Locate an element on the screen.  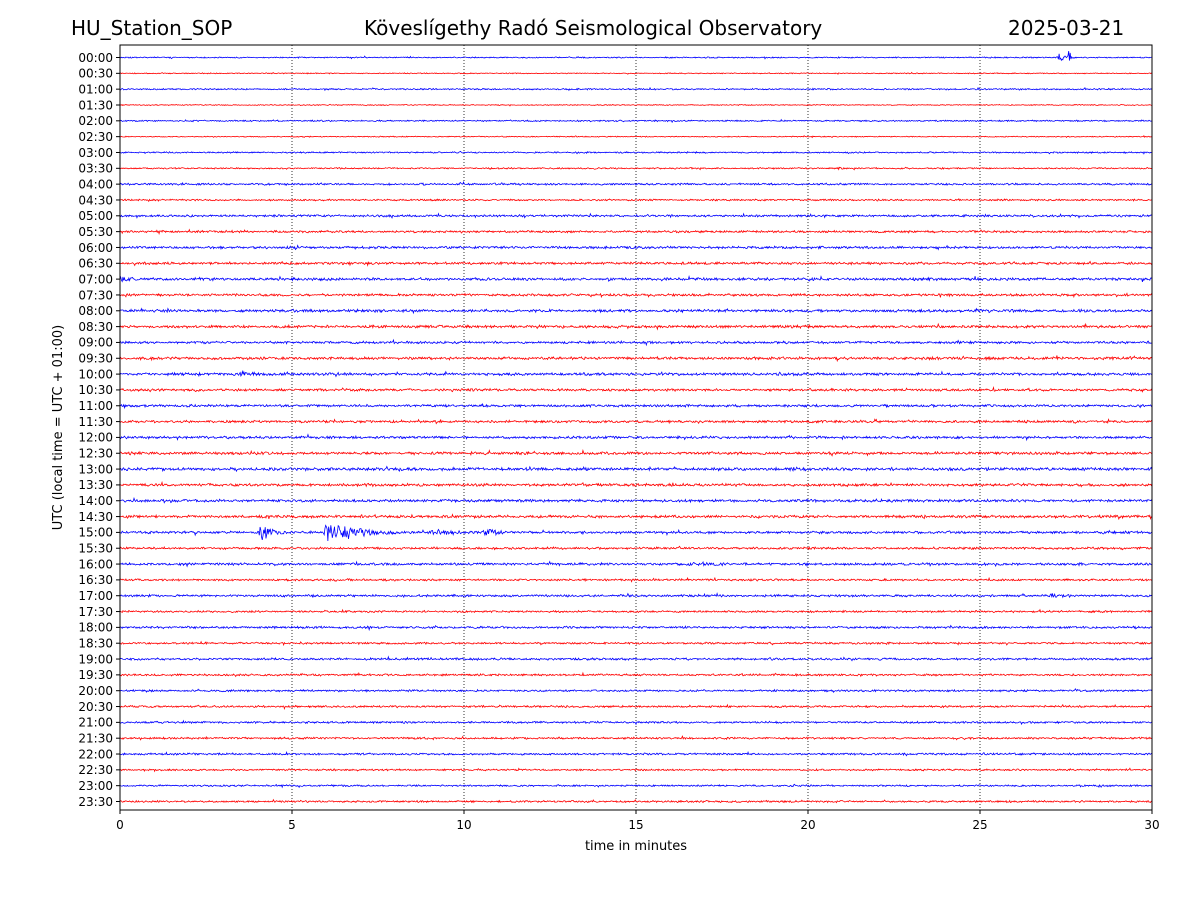
y-tick-label: 18:30 is located at coordinates (95, 644).